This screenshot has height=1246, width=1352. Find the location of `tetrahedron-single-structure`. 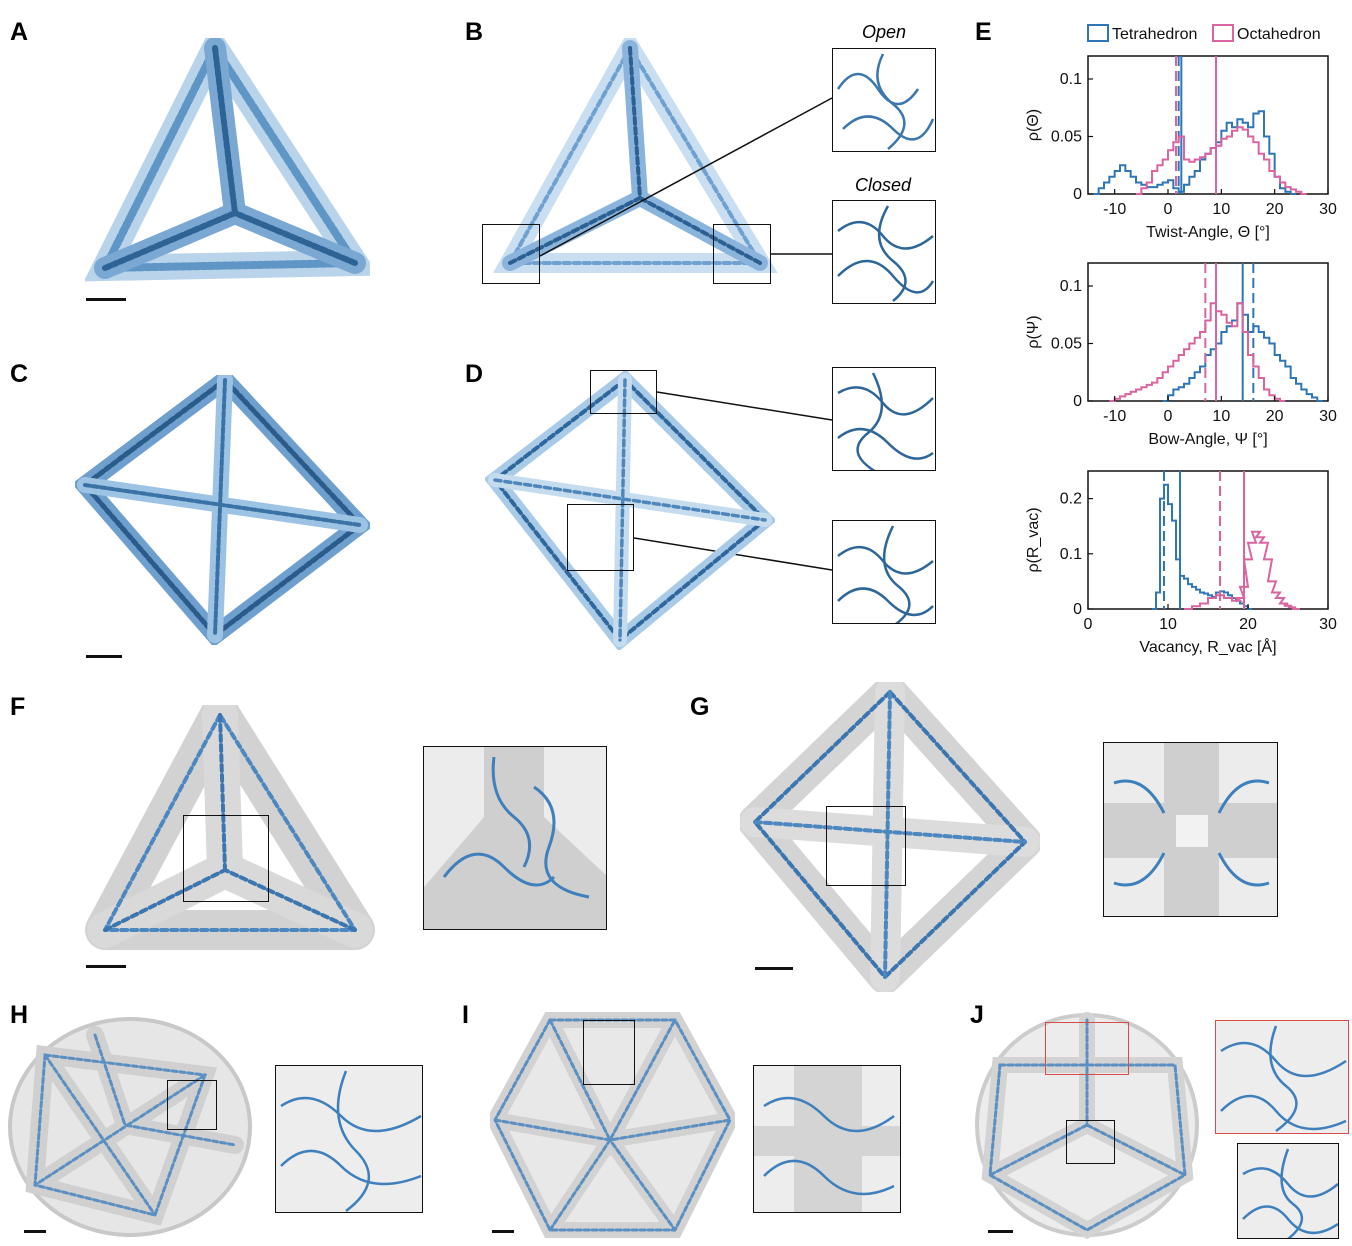

tetrahedron-single-structure is located at coordinates (635, 170).